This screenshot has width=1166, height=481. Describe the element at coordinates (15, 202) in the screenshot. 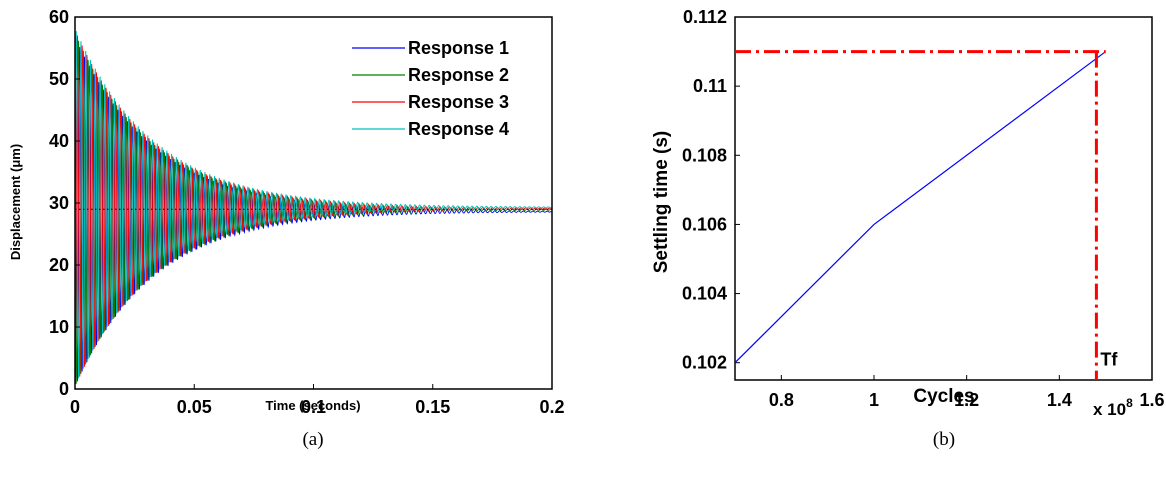

I see `chart-a-y-label: Displacement (μm)` at that location.